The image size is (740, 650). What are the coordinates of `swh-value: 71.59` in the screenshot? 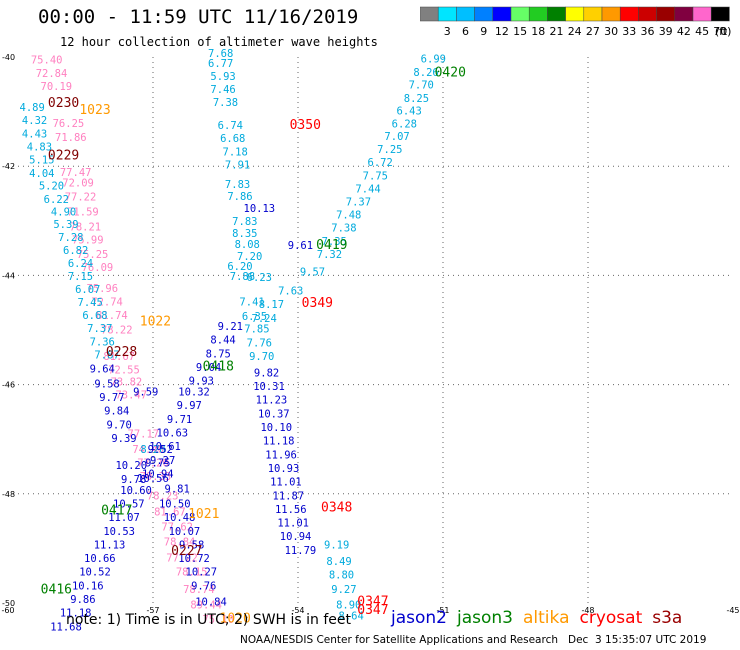 It's located at (83, 212).